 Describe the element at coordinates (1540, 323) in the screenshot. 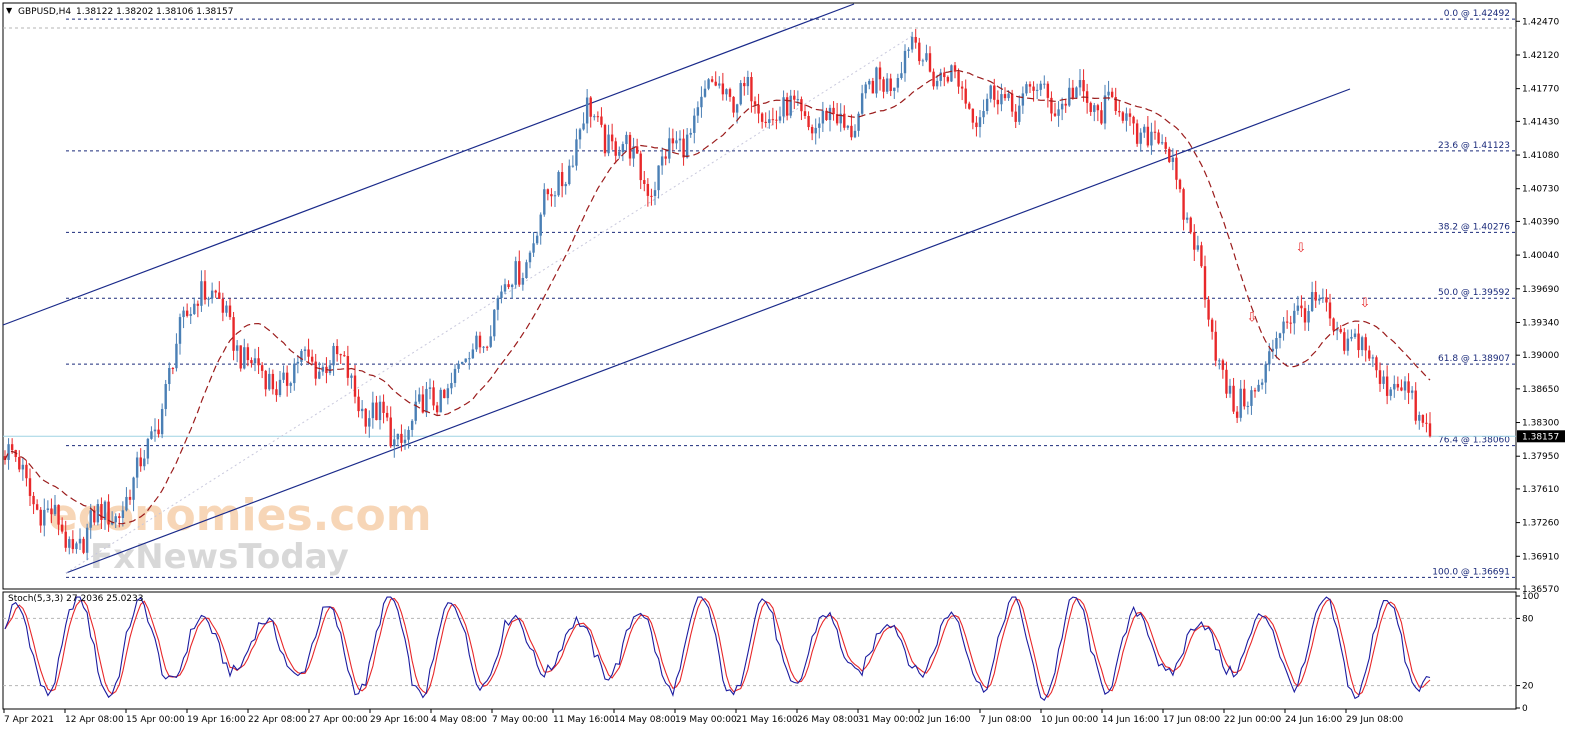

I see `price-tick-label: 1.39340` at that location.